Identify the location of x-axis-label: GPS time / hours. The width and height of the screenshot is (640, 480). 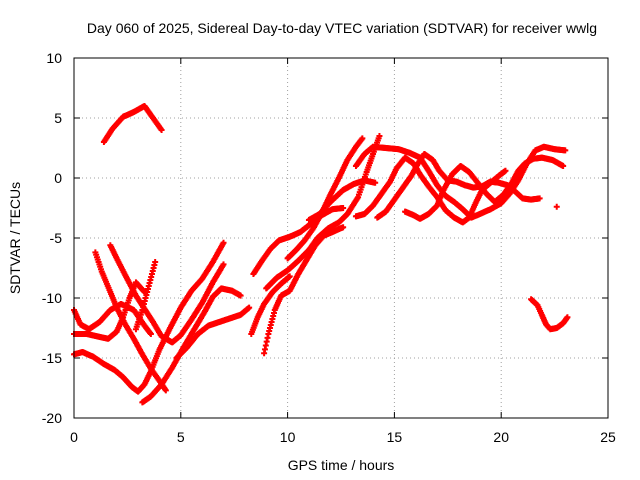
(341, 465).